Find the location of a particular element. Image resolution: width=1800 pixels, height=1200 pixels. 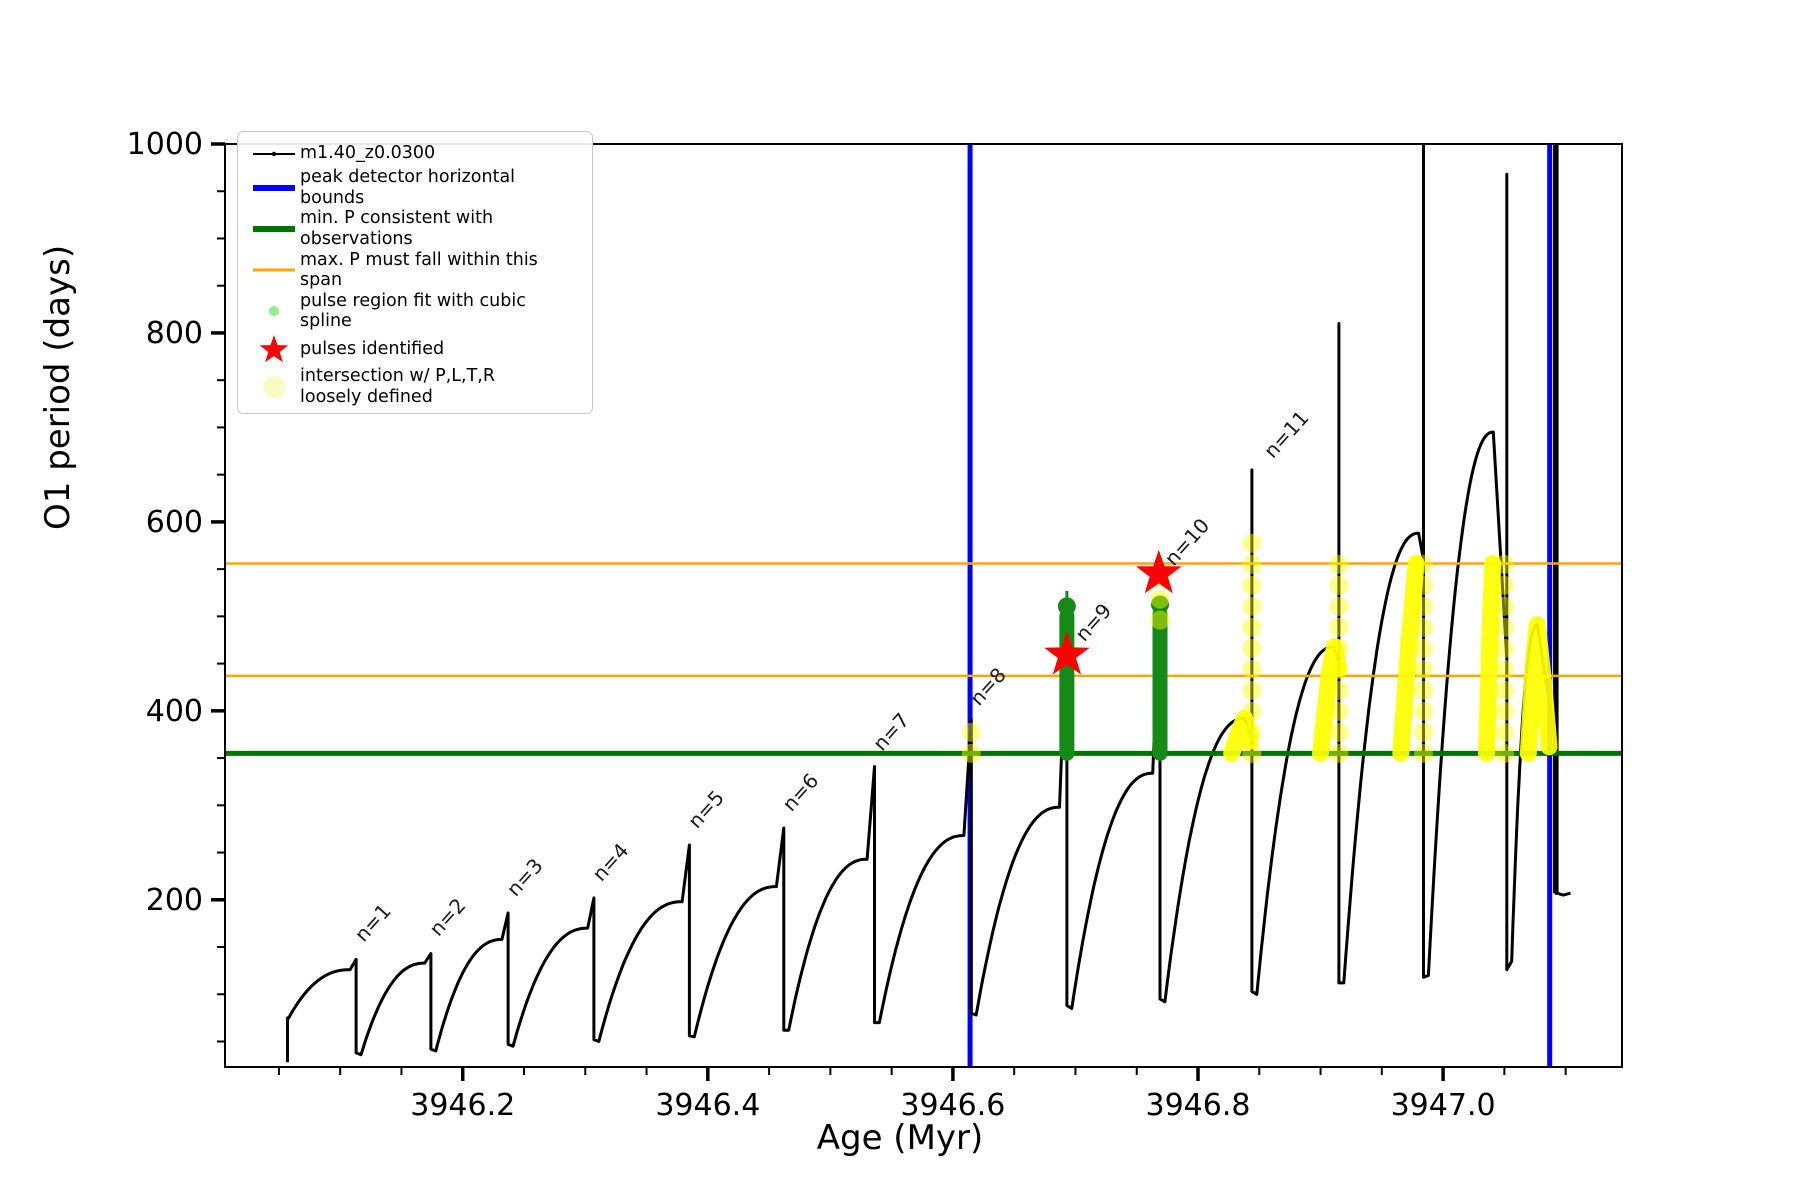

y-tick-label: 400 is located at coordinates (174, 711).